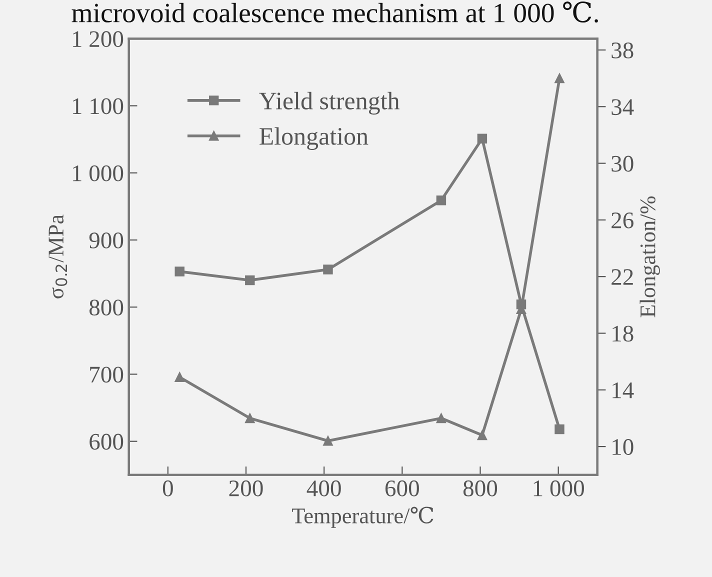  What do you see at coordinates (363, 517) in the screenshot?
I see `x-axis-title: Temperature/℃` at bounding box center [363, 517].